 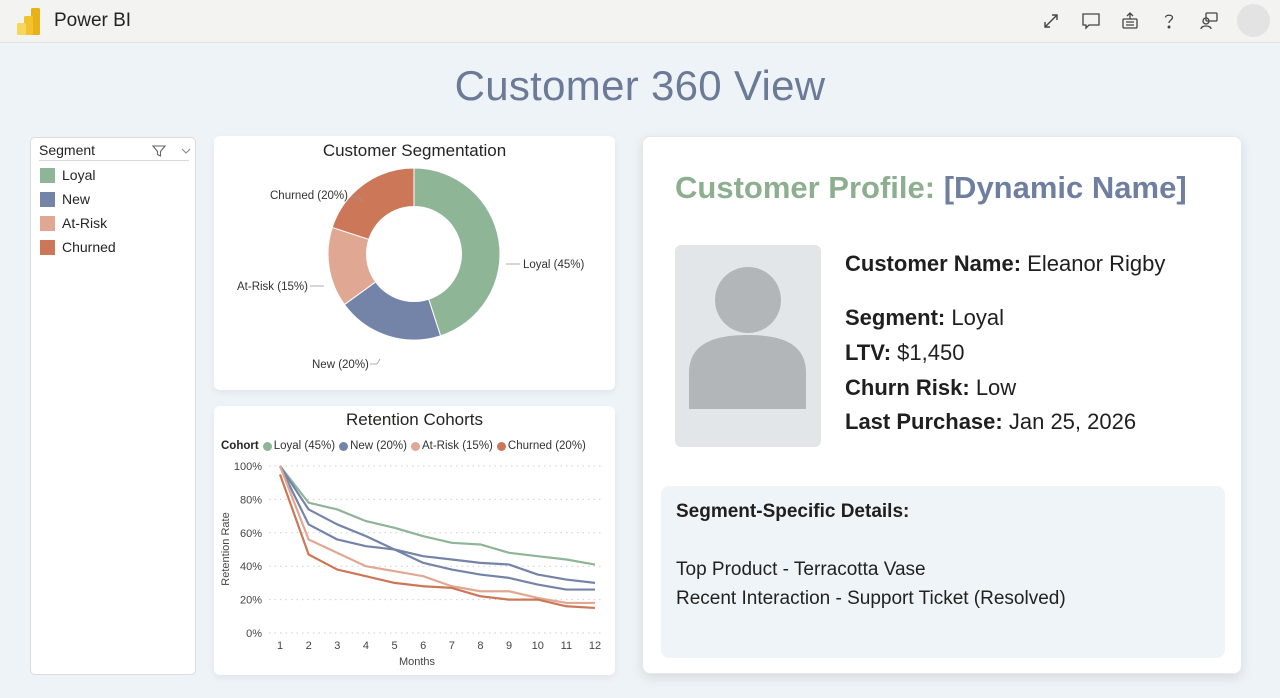 I want to click on slicer-item-label: At-Risk, so click(x=85, y=223).